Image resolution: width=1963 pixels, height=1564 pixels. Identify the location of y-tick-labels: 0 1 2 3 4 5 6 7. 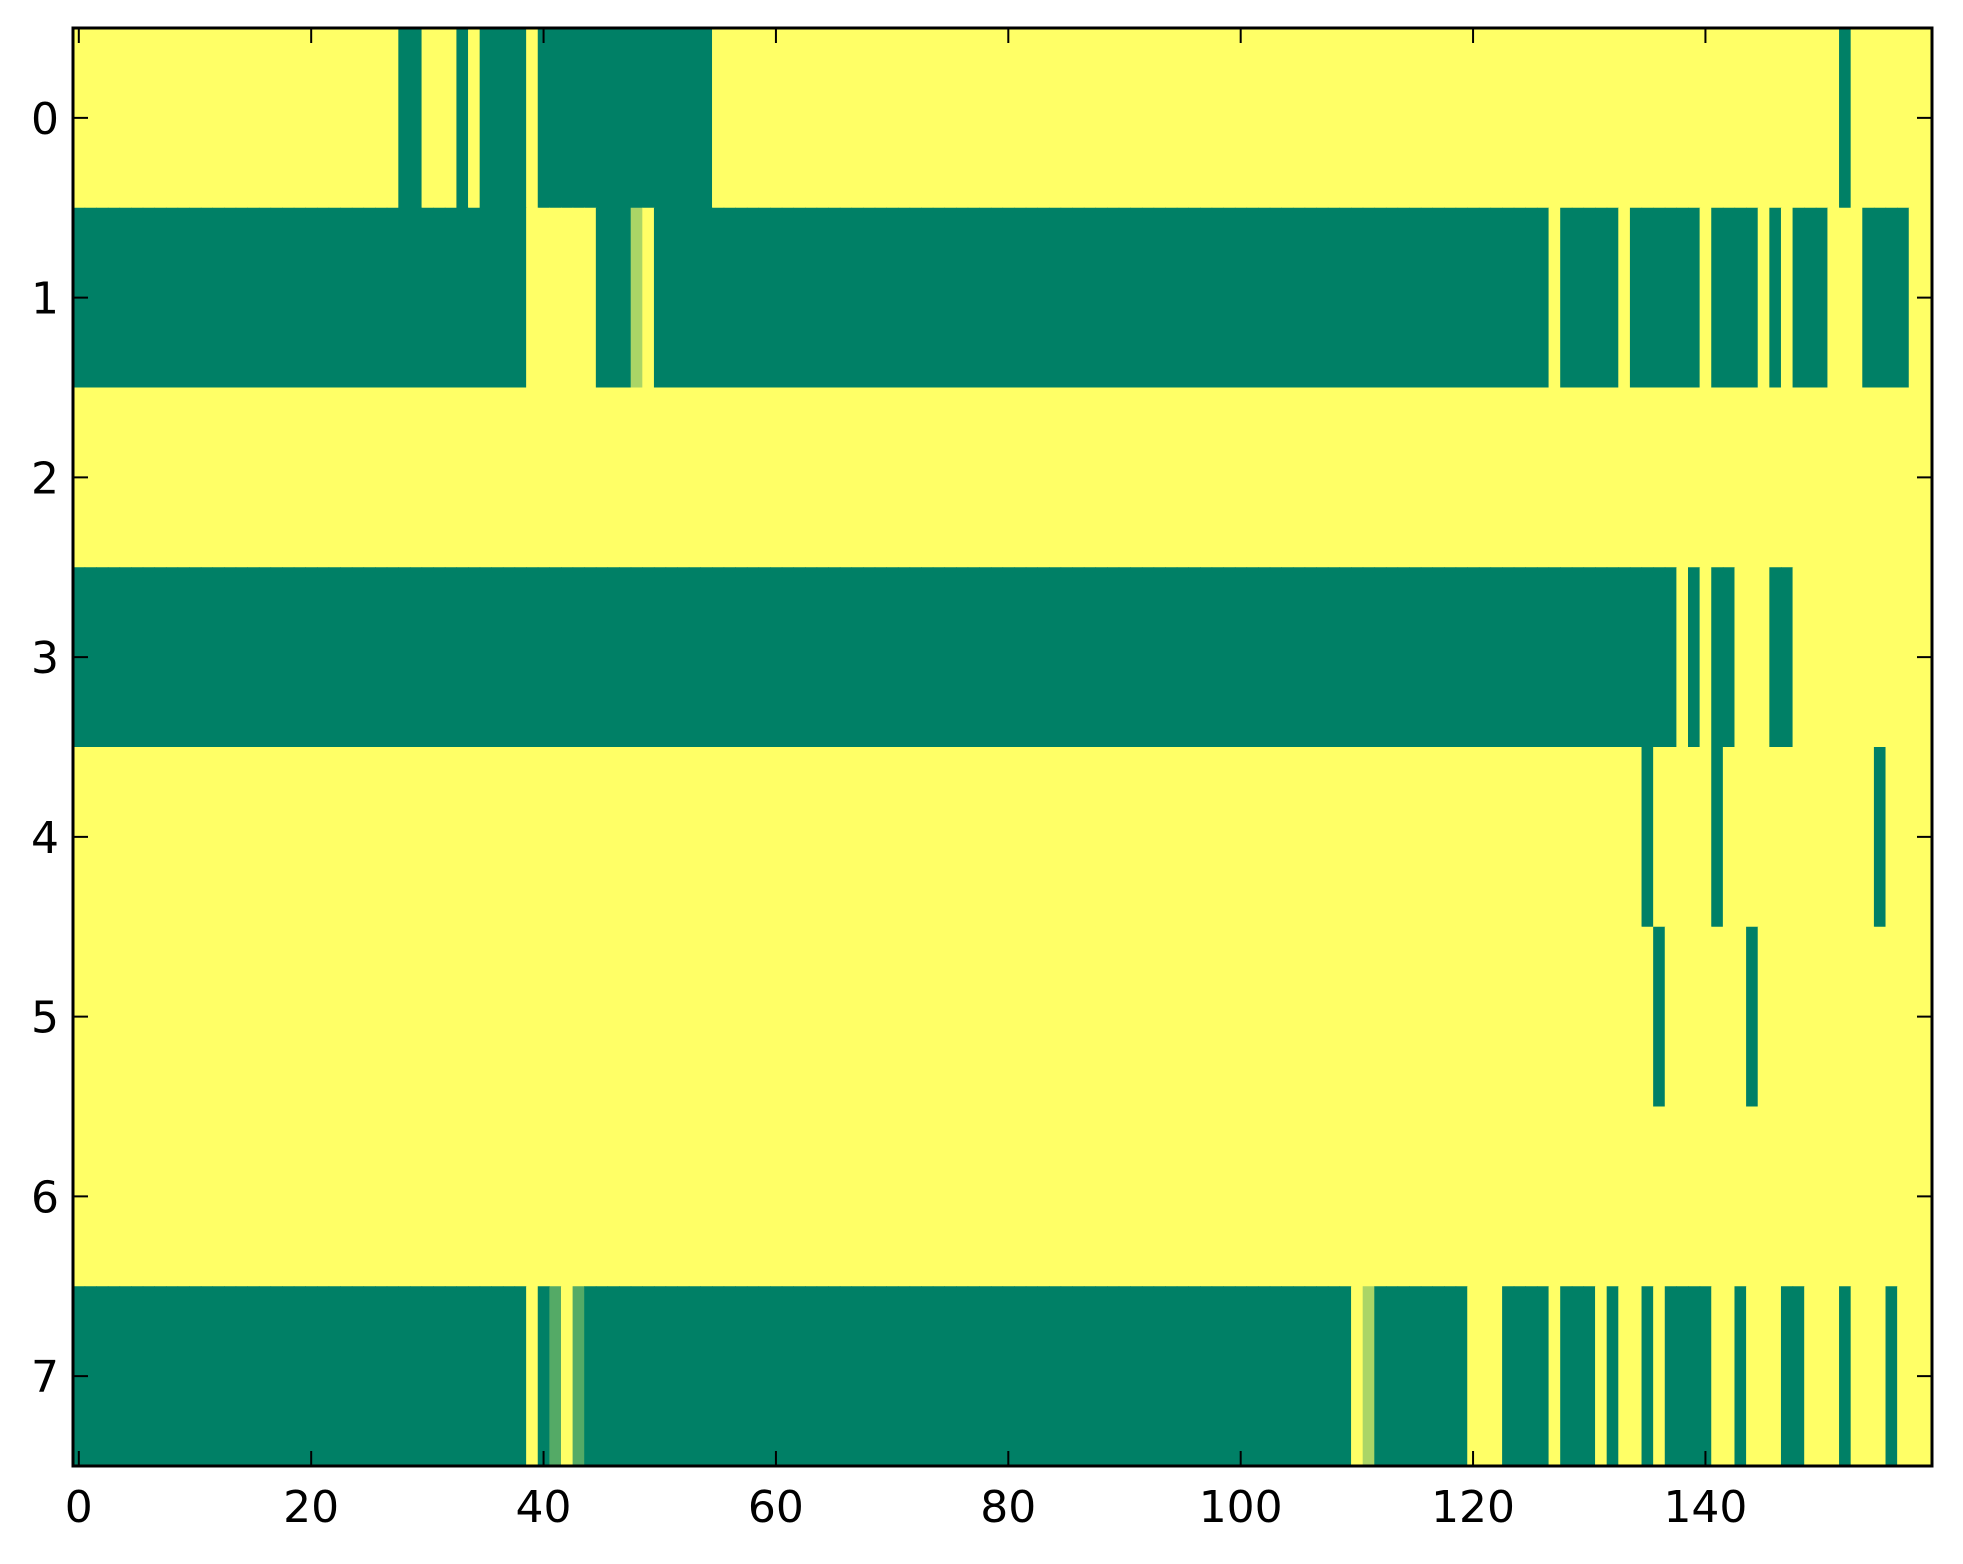
(45, 748).